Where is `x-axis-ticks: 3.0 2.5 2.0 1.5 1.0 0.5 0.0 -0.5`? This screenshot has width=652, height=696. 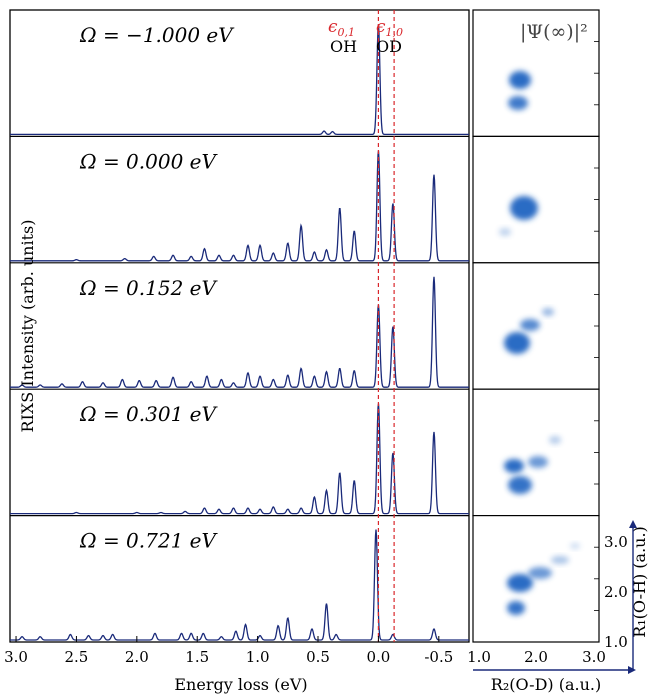
x-axis-ticks: 3.0 2.5 2.0 1.5 1.0 0.5 0.0 -0.5 is located at coordinates (228, 651).